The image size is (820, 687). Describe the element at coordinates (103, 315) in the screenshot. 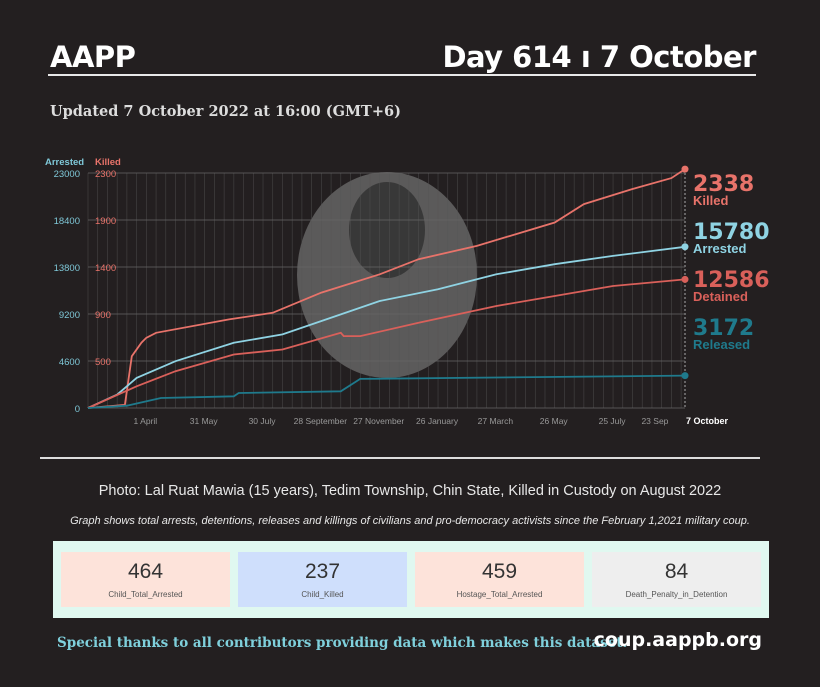

I see `right-tick-label: 900` at that location.